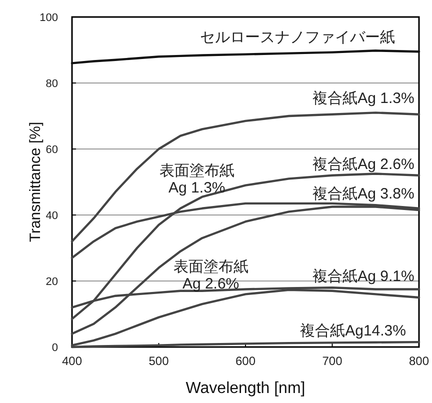  What do you see at coordinates (35, 182) in the screenshot?
I see `y-axis-title: Transmittance [%]` at bounding box center [35, 182].